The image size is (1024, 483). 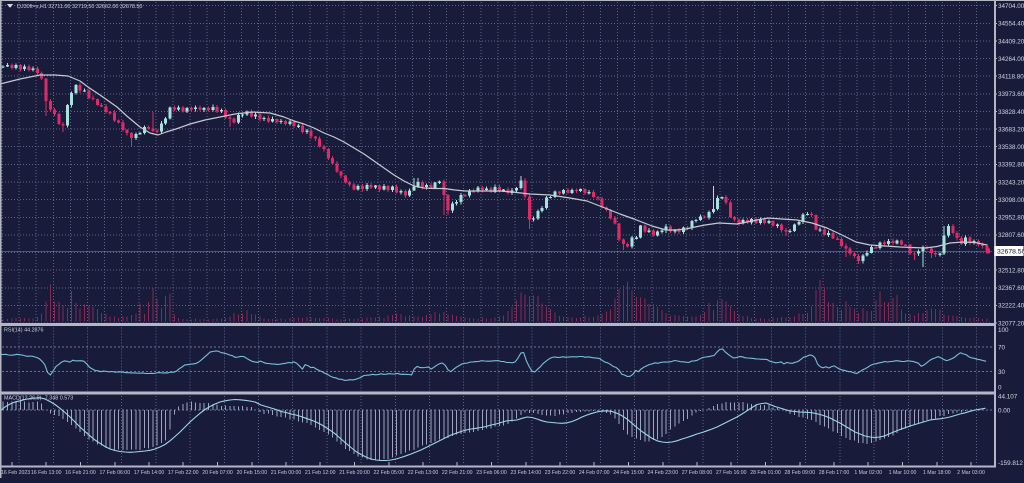 What do you see at coordinates (1002, 347) in the screenshot?
I see `svg-text: 70` at bounding box center [1002, 347].